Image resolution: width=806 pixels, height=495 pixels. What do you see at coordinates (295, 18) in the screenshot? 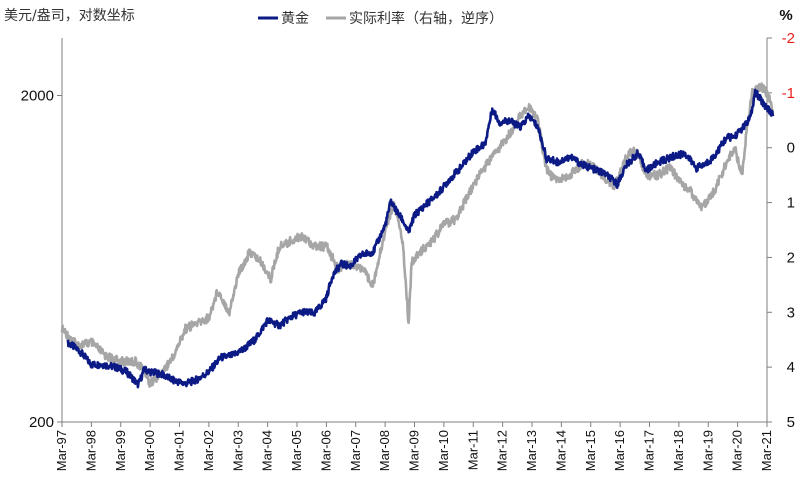
I see `legend-label-gold: 黄金` at bounding box center [295, 18].